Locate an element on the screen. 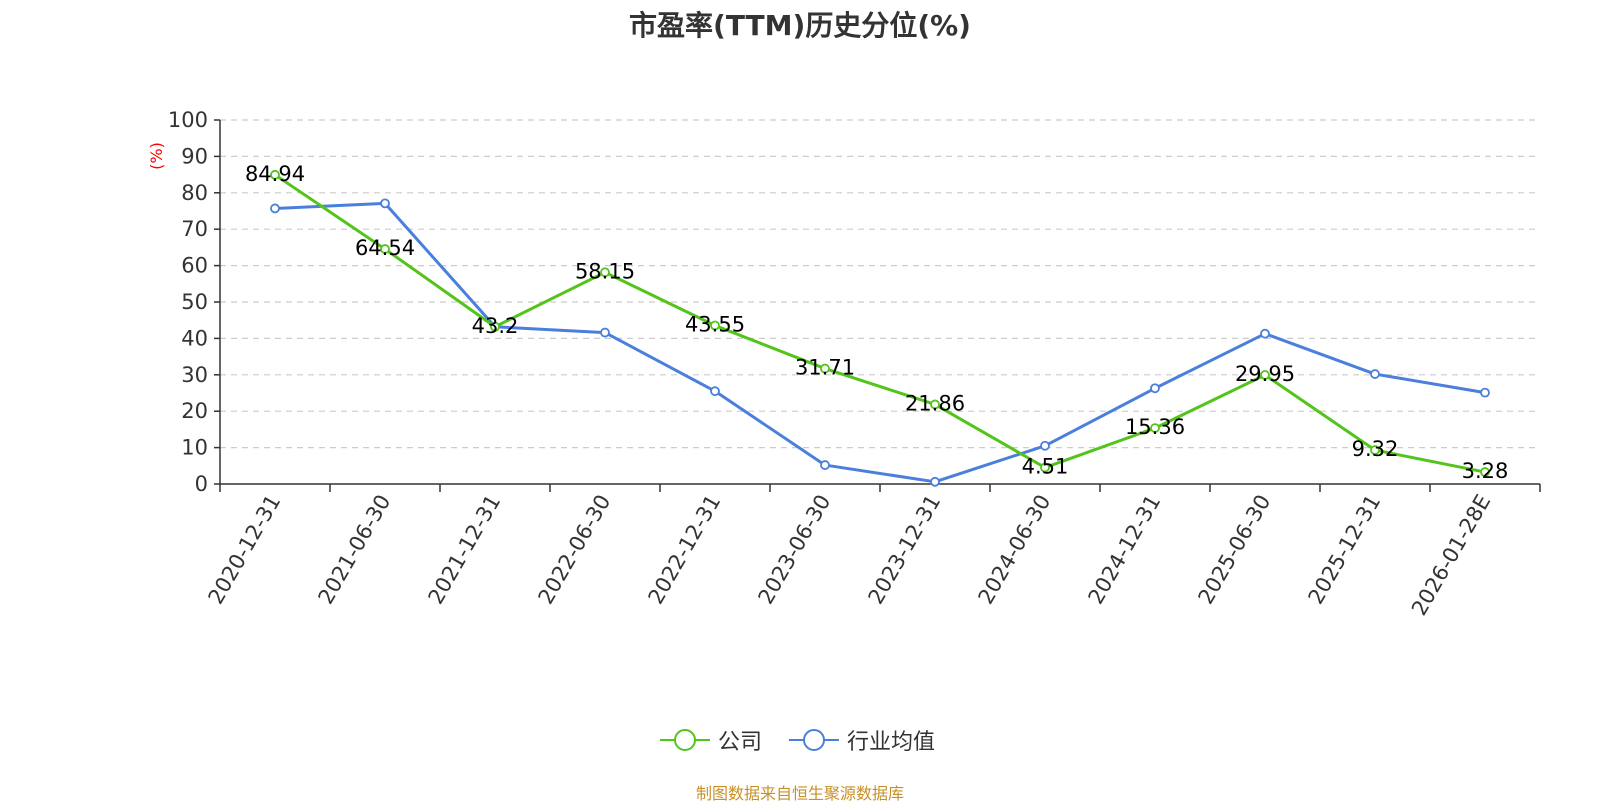  legend-label: 行业均值 is located at coordinates (891, 742).